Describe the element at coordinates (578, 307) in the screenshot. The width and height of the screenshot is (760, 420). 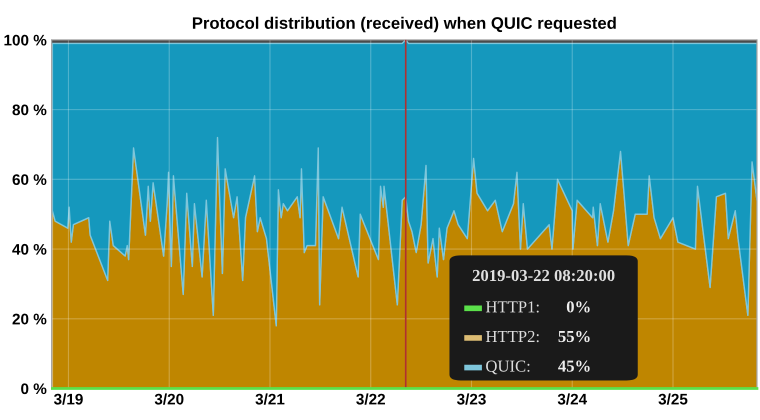
I see `annotation: 0%` at that location.